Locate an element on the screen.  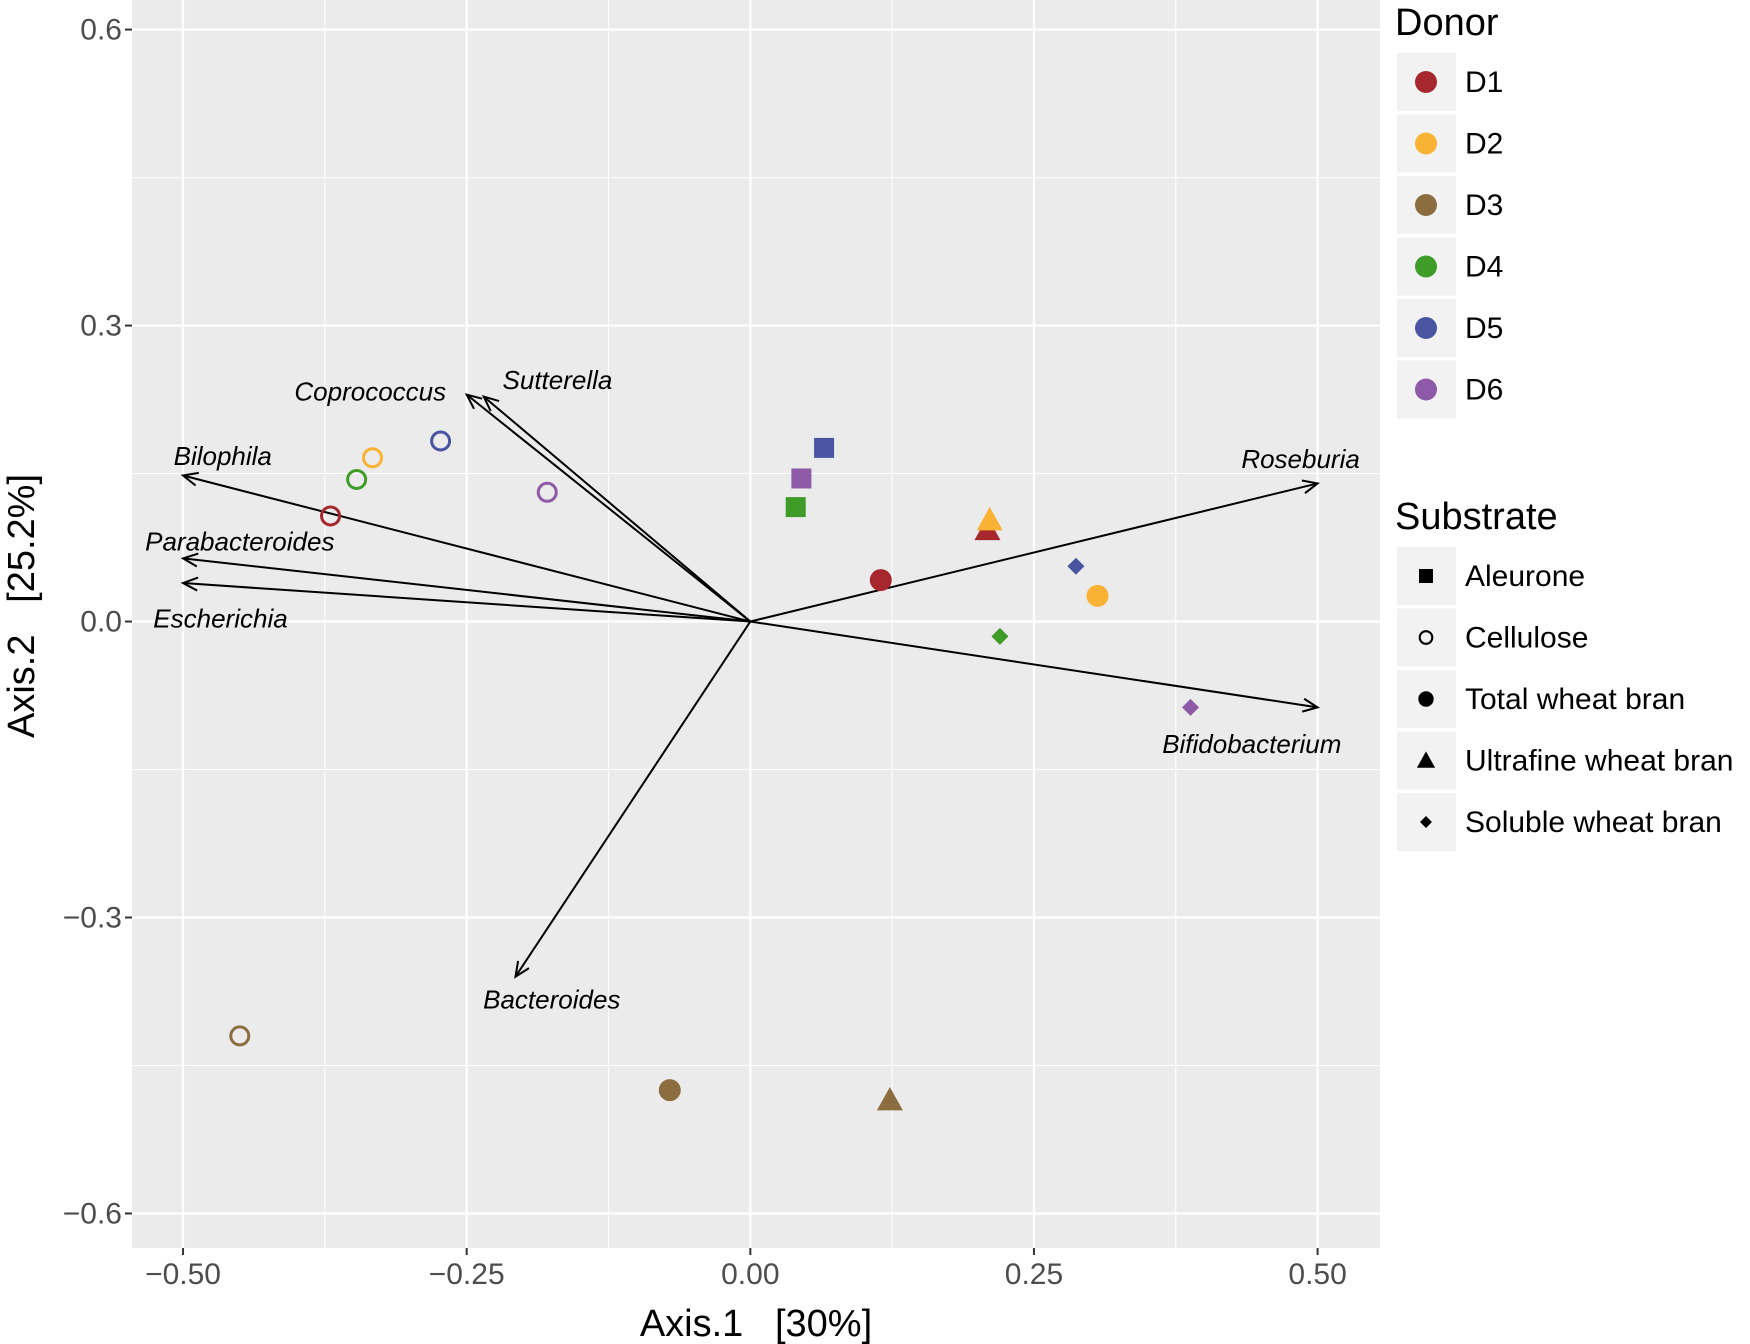
point-d4-aleurone is located at coordinates (795, 507).